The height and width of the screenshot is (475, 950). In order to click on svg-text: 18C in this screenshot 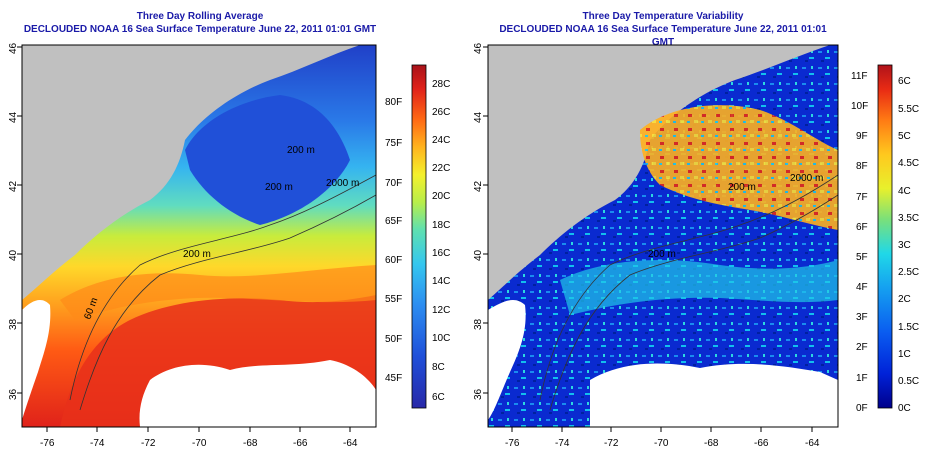, I will do `click(441, 225)`.